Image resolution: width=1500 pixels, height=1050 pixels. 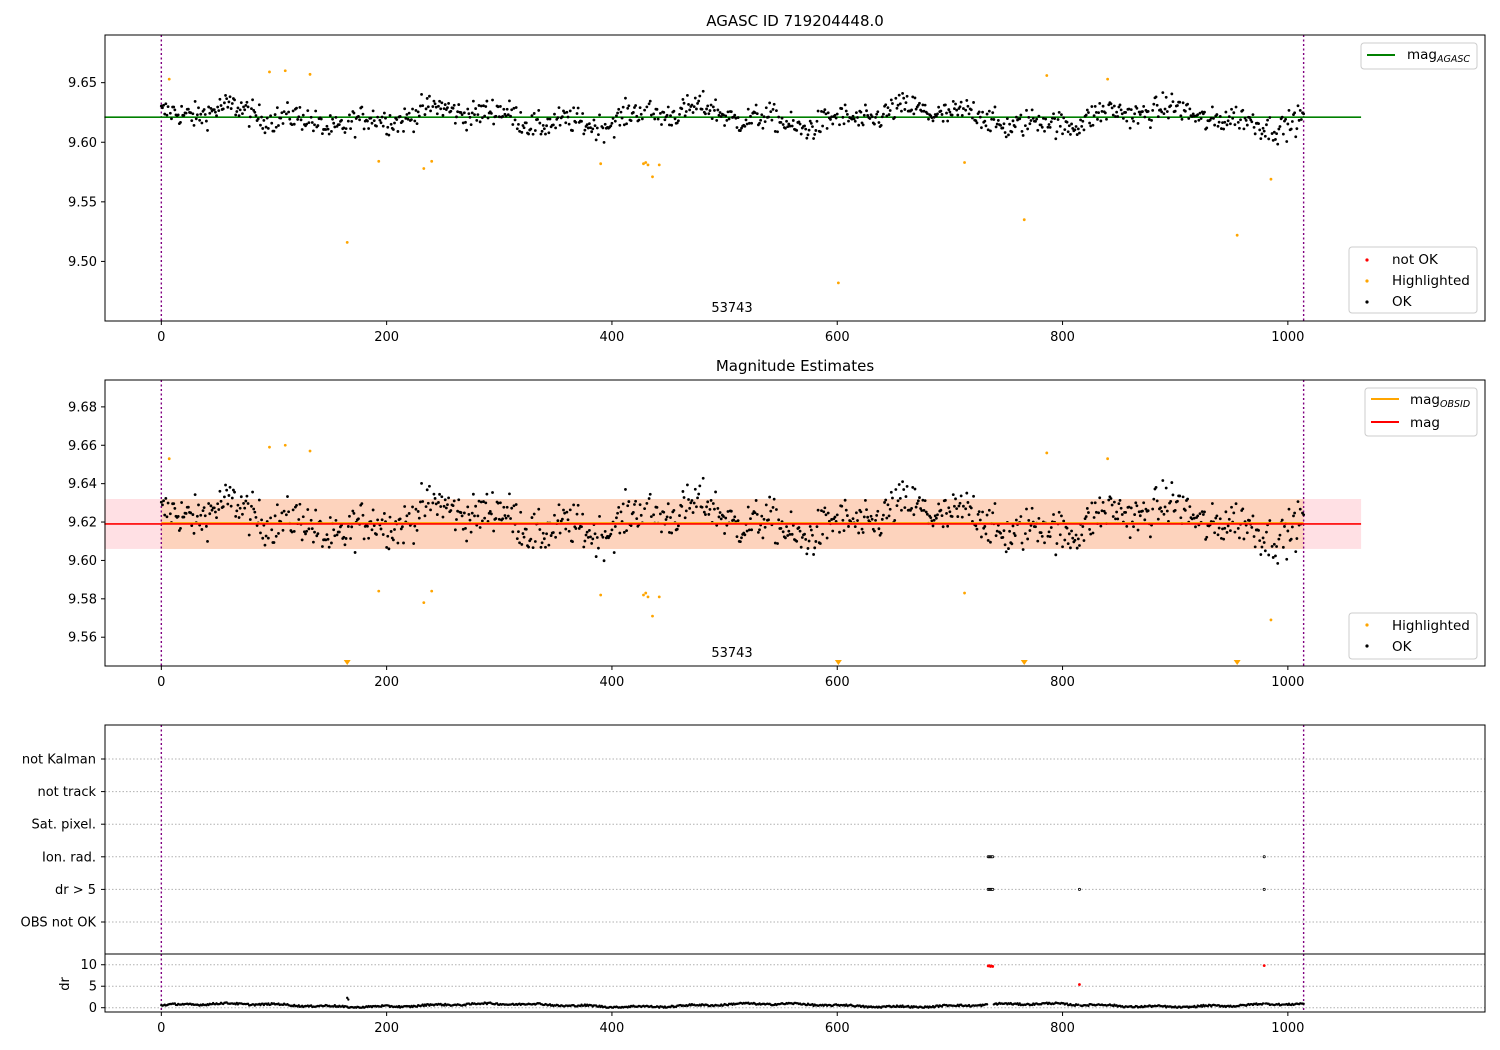 What do you see at coordinates (82, 202) in the screenshot?
I see `y-tick-label: 9.55` at bounding box center [82, 202].